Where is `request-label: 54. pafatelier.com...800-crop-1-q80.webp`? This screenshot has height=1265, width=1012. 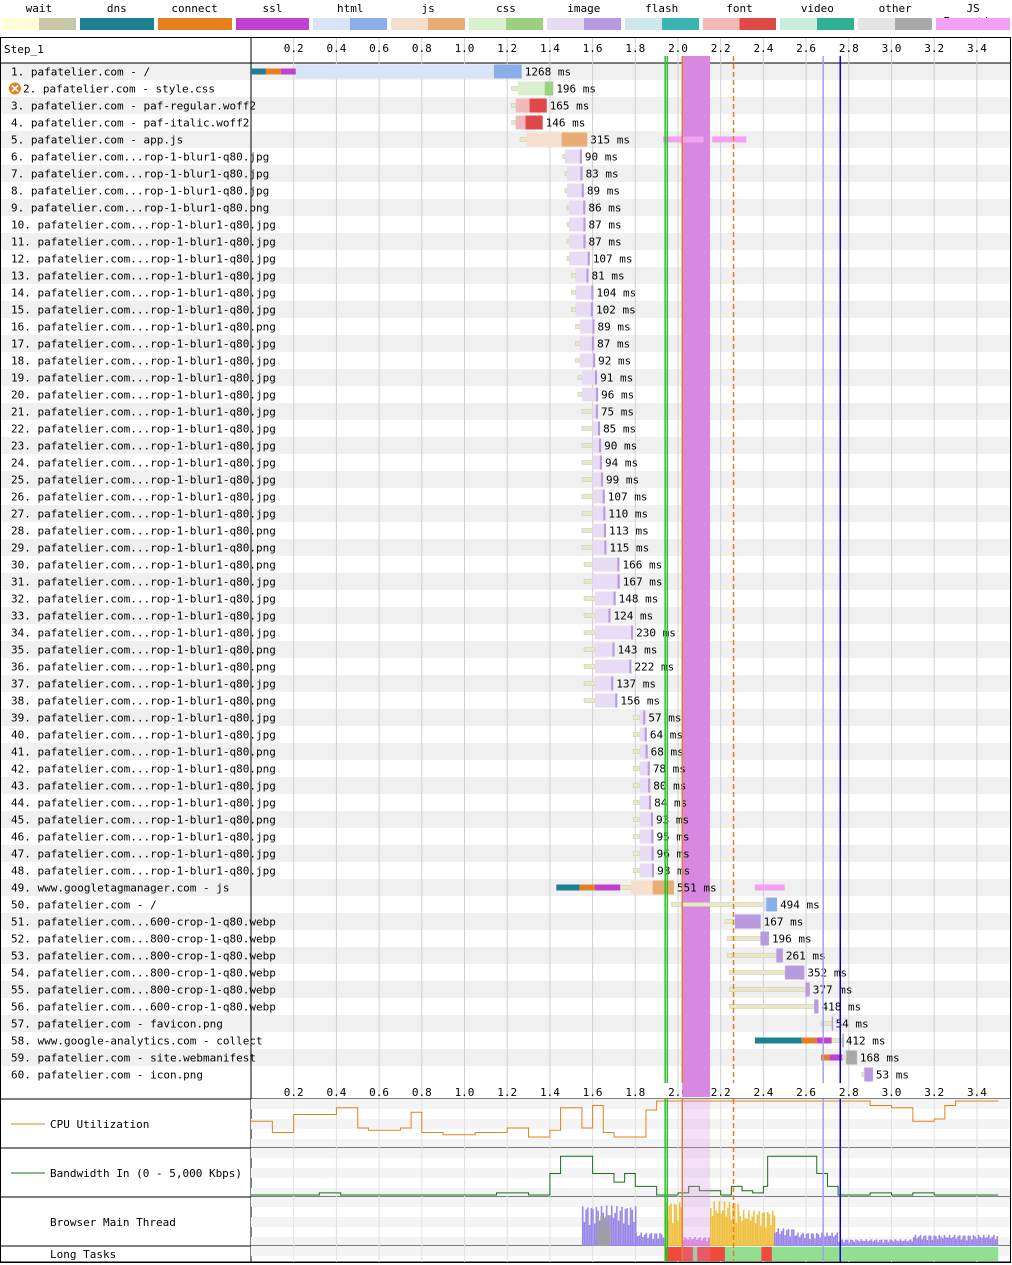 request-label: 54. pafatelier.com...800-crop-1-q80.webp is located at coordinates (143, 973).